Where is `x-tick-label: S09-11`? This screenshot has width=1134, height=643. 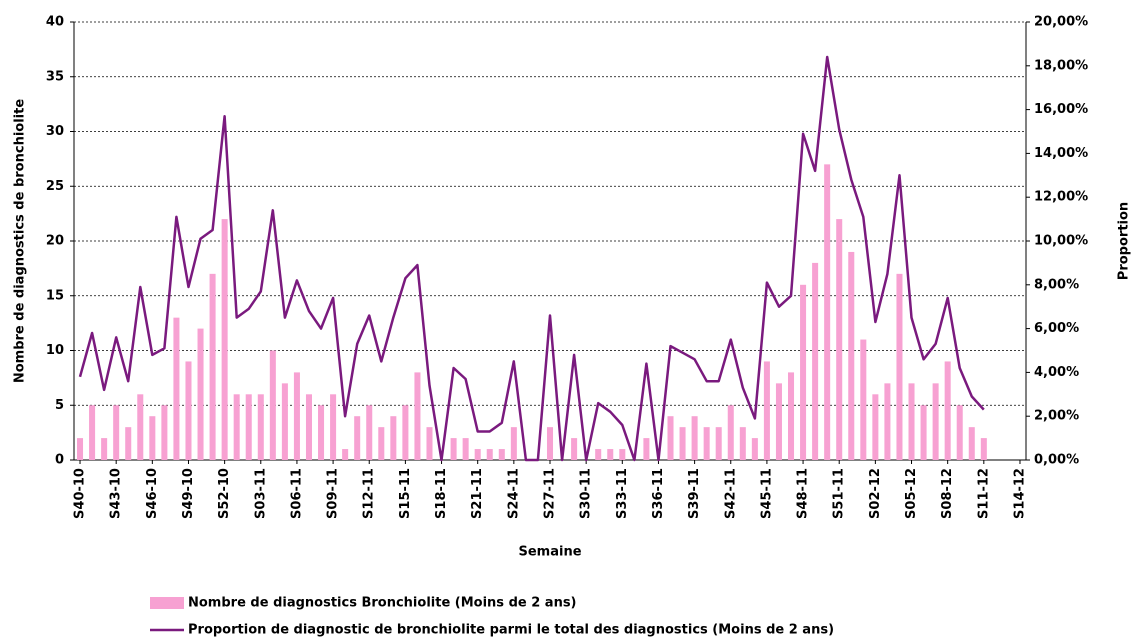
x-tick-label: S09-11 is located at coordinates (333, 493).